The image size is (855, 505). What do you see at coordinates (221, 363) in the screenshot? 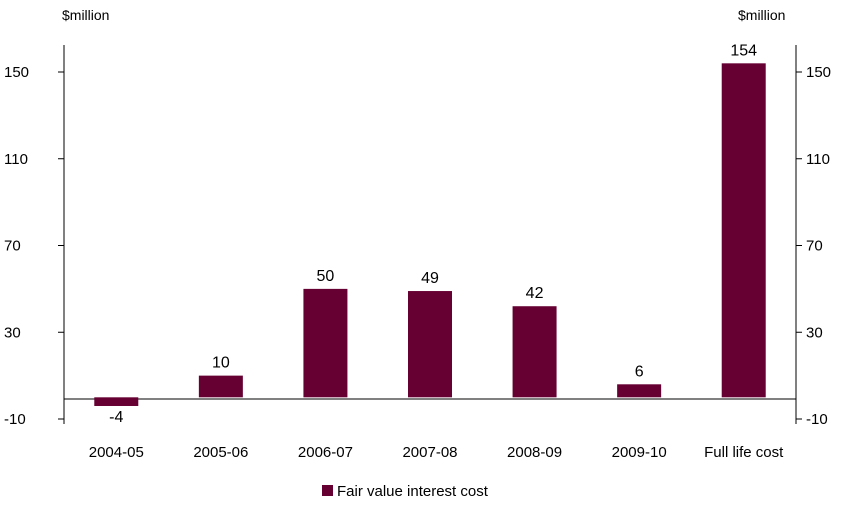
I see `bar-value-label: 10` at bounding box center [221, 363].